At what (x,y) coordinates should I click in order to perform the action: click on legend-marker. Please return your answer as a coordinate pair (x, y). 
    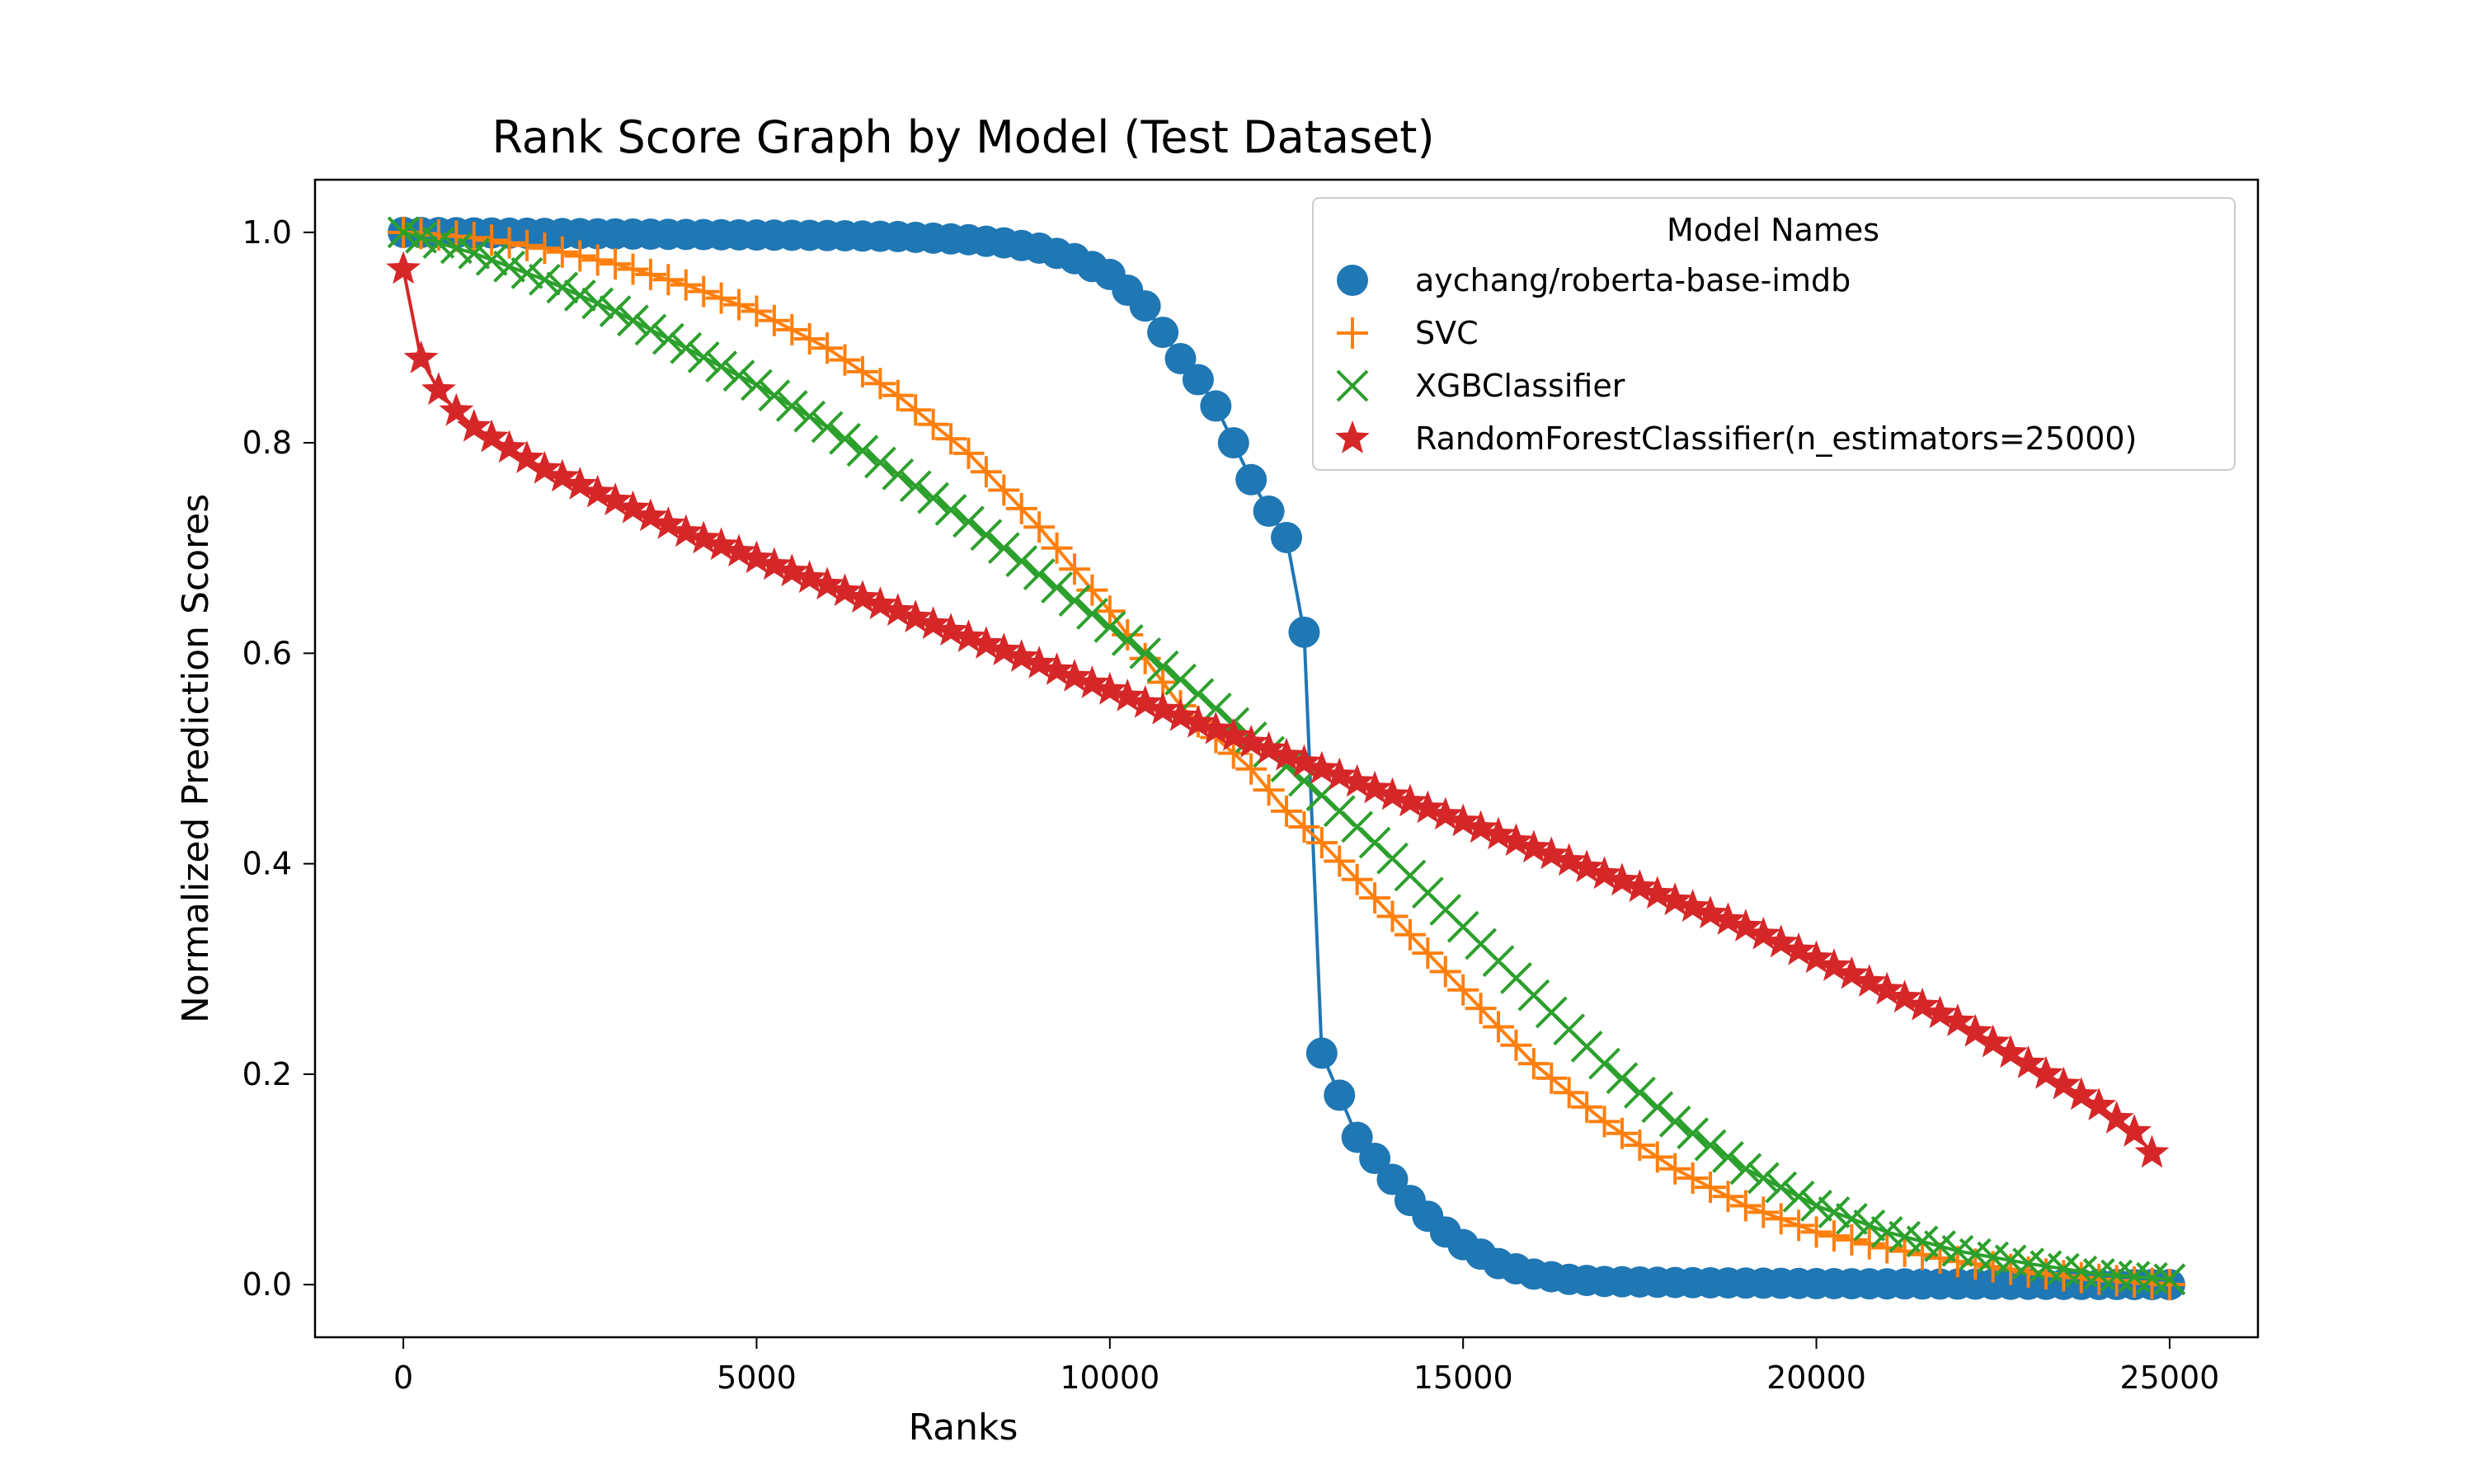
    Looking at the image, I should click on (1352, 385).